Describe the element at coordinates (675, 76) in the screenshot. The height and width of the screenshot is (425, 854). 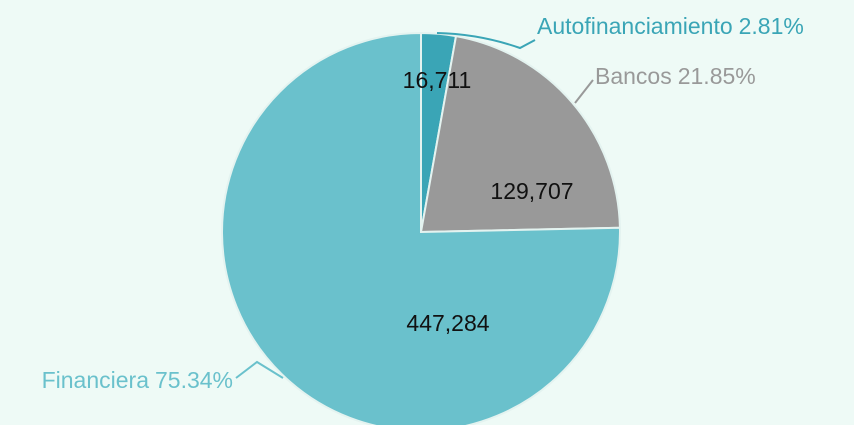
I see `slice-label: Bancos 21.85%` at that location.